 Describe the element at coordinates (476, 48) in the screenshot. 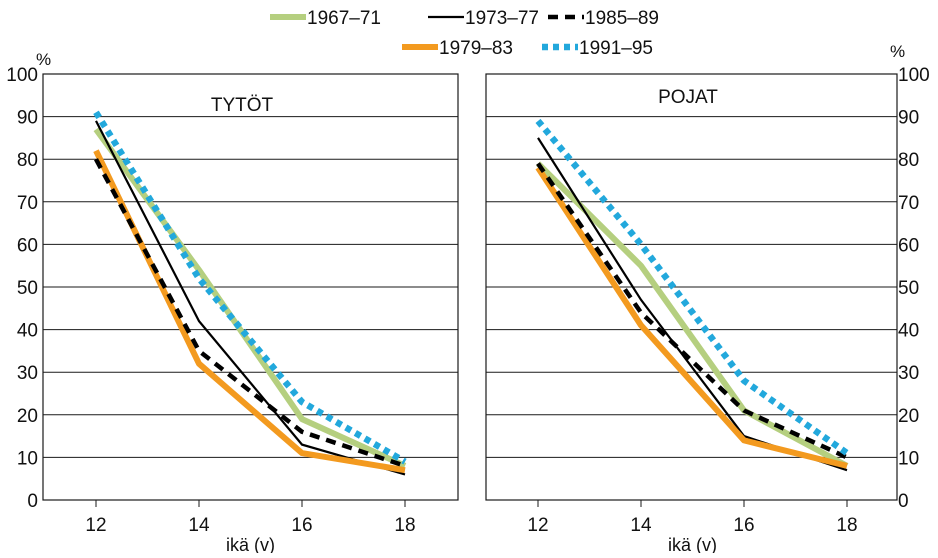

I see `legend-label: 1979–83` at that location.